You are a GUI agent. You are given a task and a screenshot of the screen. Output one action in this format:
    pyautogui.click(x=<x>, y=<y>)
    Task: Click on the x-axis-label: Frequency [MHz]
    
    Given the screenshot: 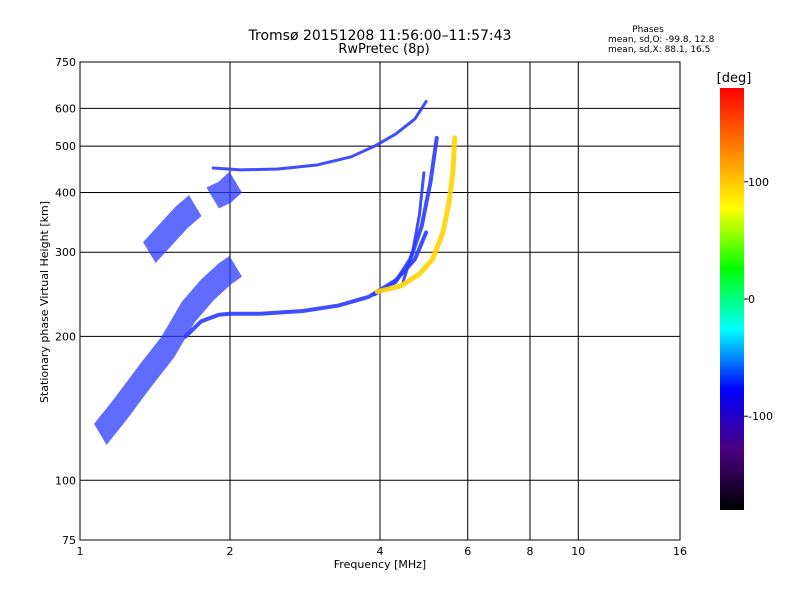 What is the action you would take?
    pyautogui.click(x=380, y=564)
    